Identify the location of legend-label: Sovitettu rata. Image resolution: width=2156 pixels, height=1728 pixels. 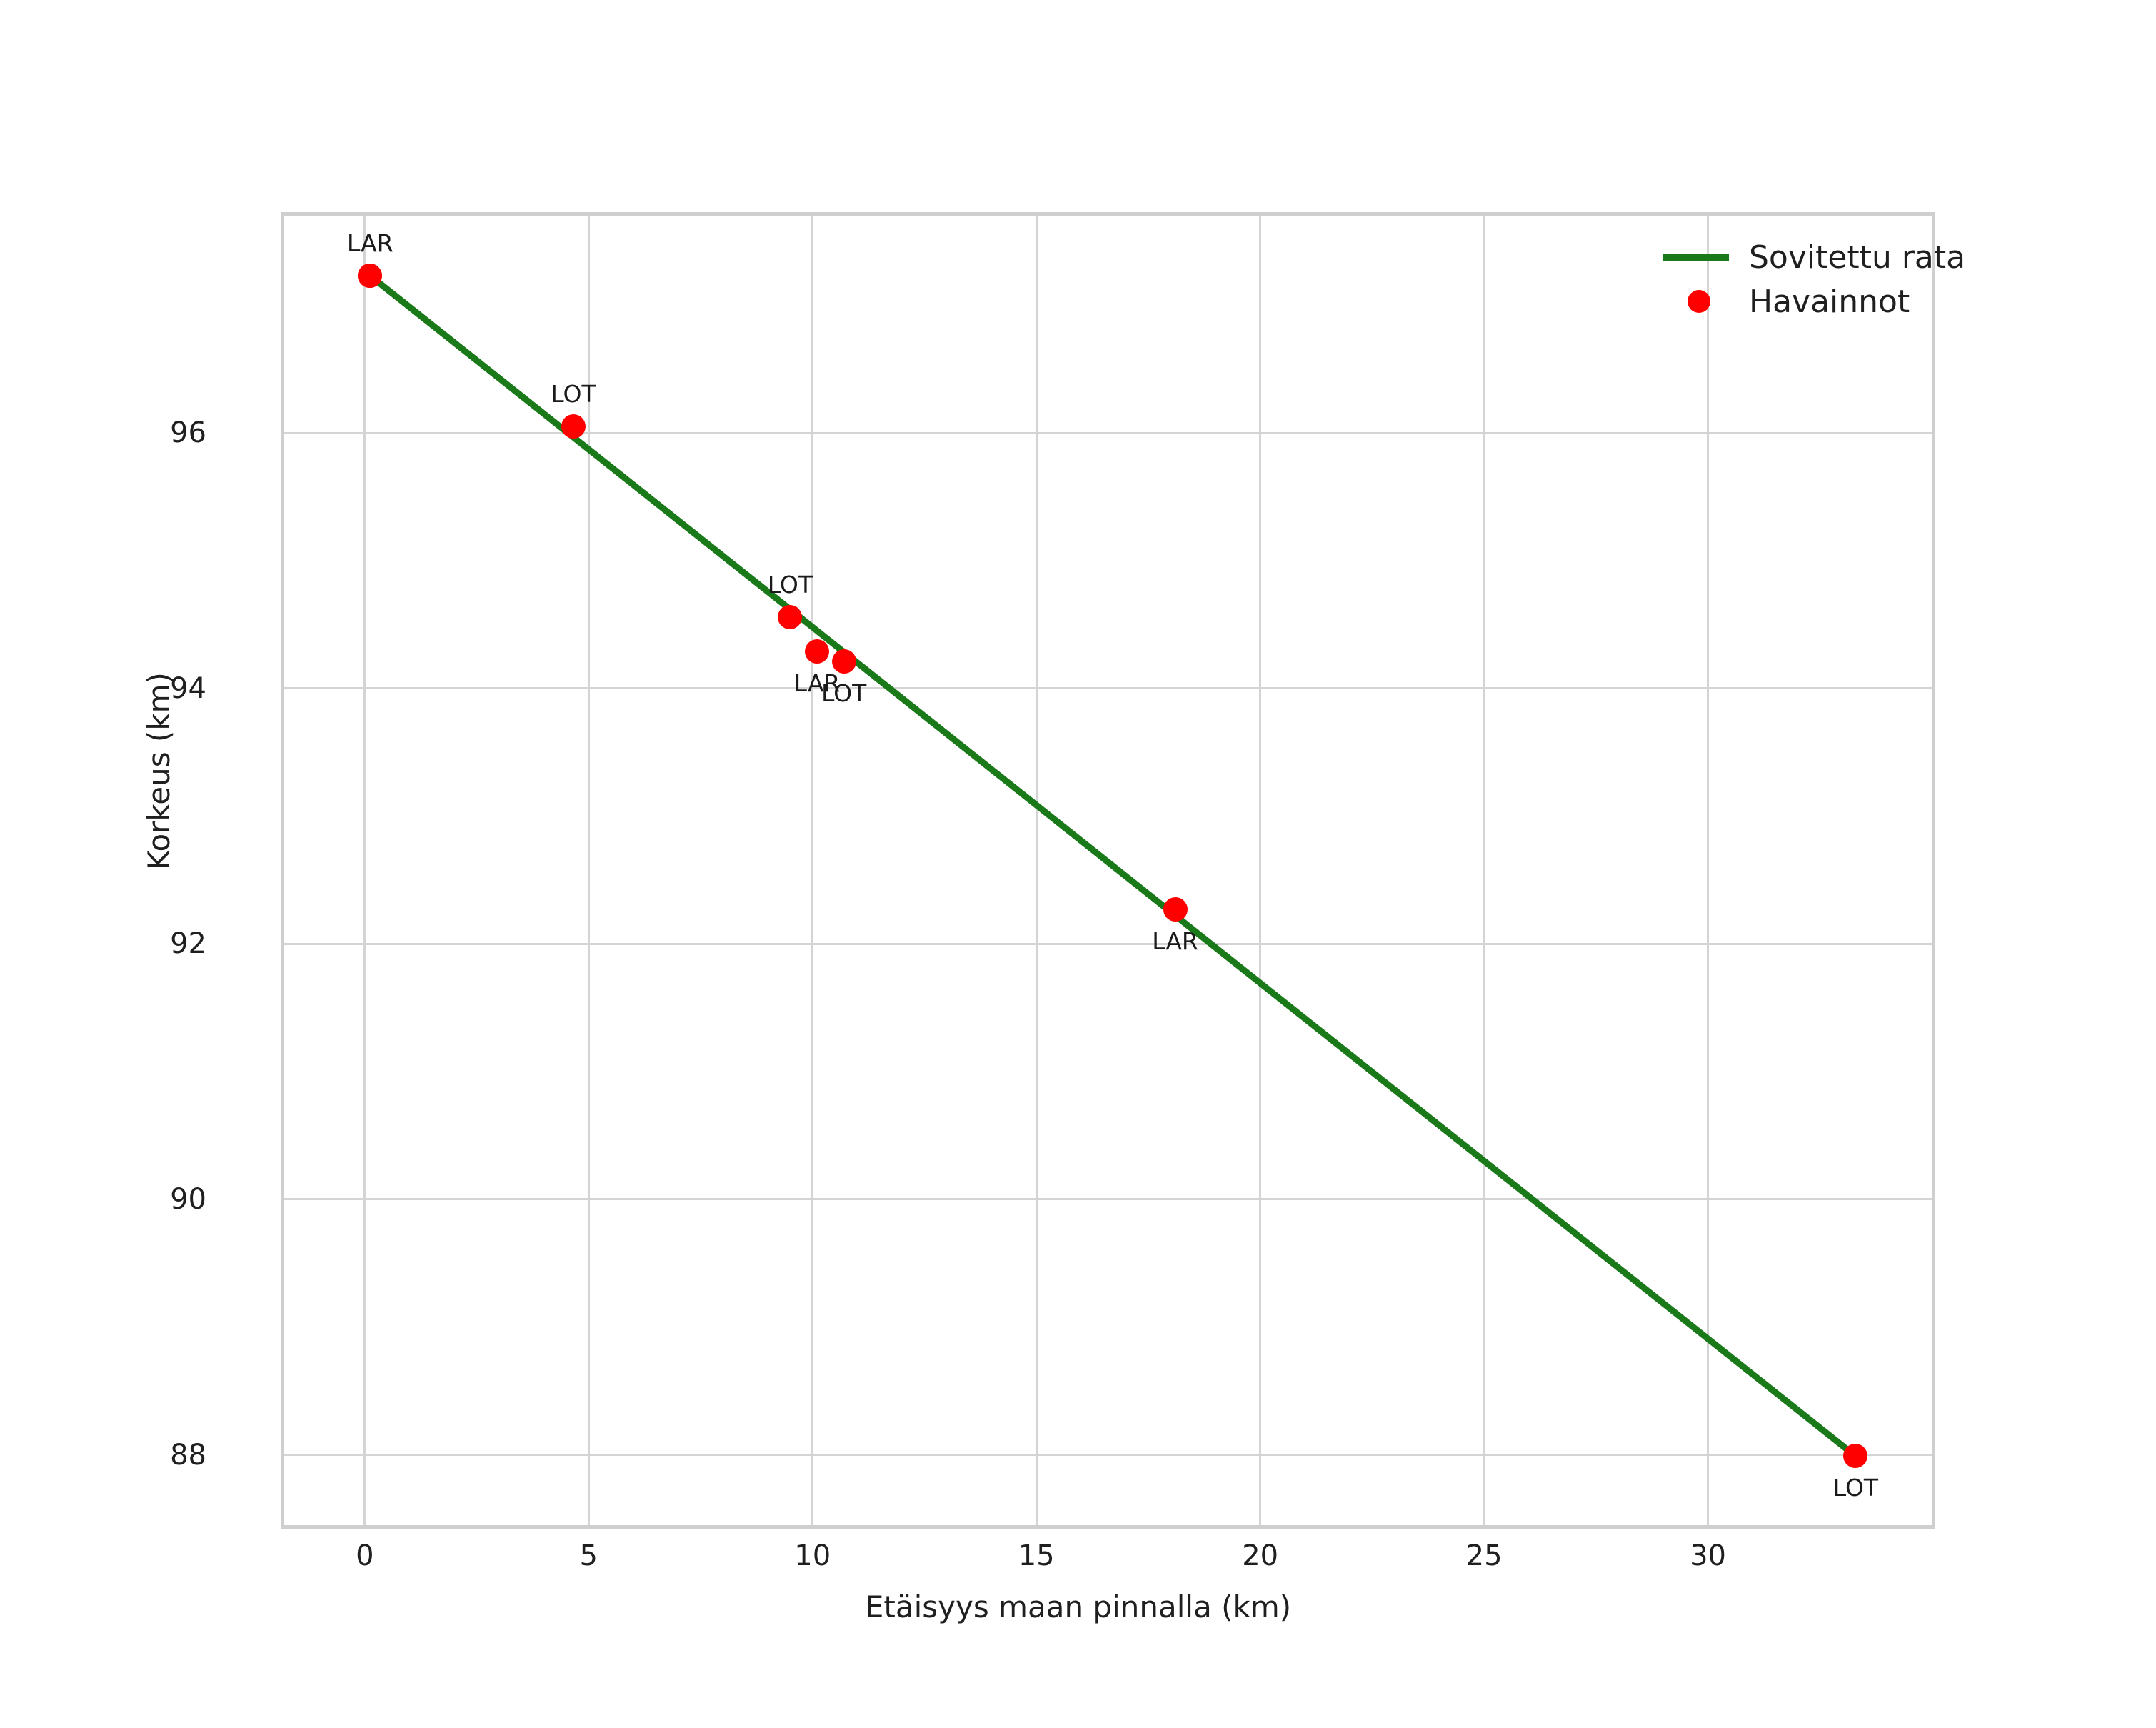
(1858, 257).